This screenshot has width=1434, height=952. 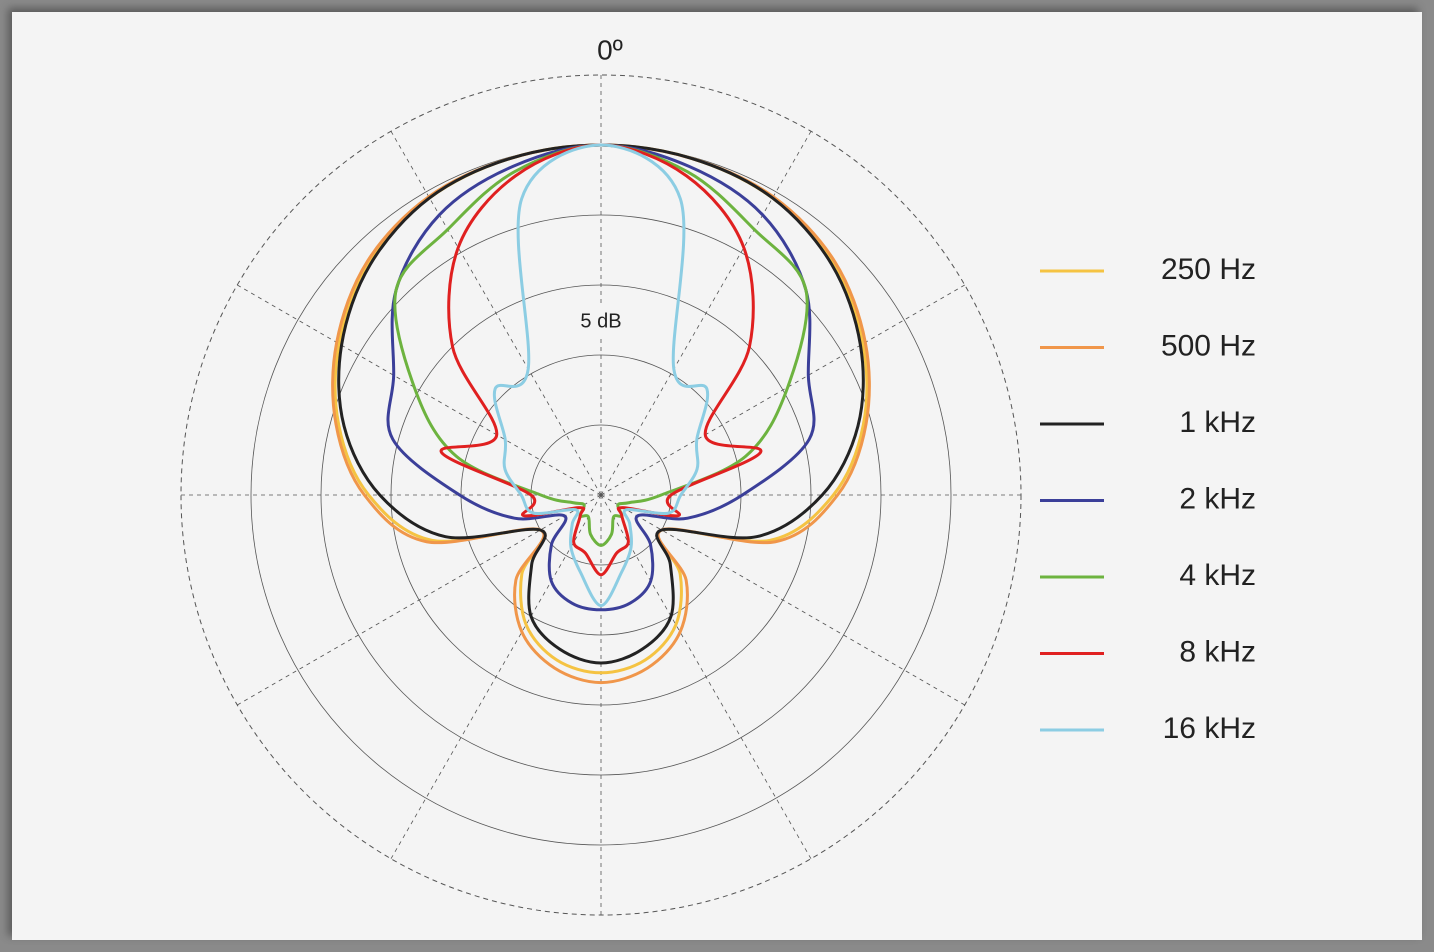 What do you see at coordinates (1208, 345) in the screenshot?
I see `legend-label: 500 Hz` at bounding box center [1208, 345].